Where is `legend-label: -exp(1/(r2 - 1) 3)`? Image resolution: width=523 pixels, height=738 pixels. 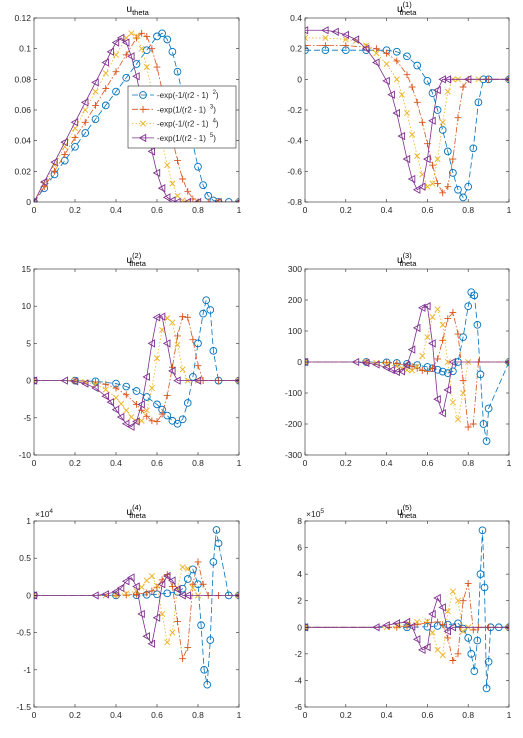 legend-label: -exp(1/(r2 - 1) 3) is located at coordinates (186, 109).